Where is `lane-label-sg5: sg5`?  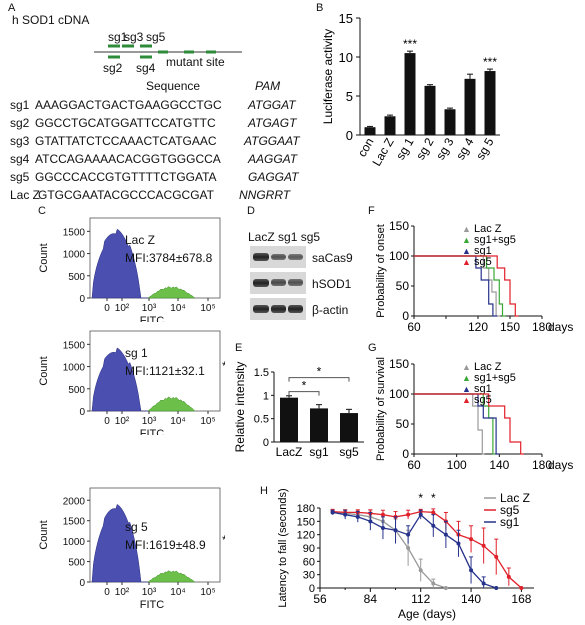 lane-label-sg5: sg5 is located at coordinates (310, 237).